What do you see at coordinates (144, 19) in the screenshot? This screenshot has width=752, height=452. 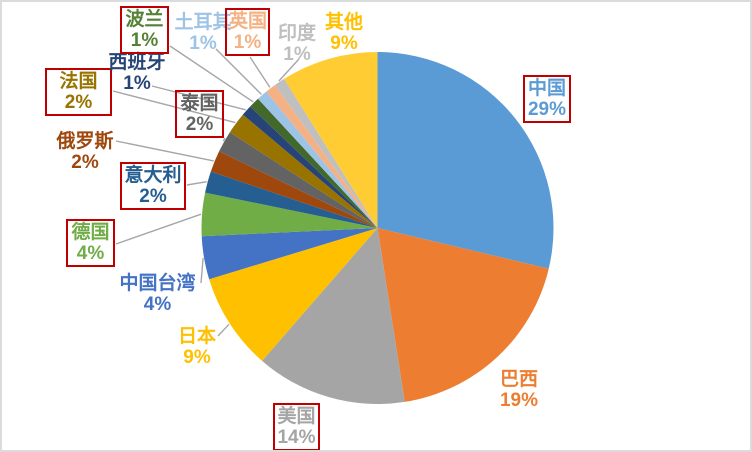 I see `slice-name: 波兰` at bounding box center [144, 19].